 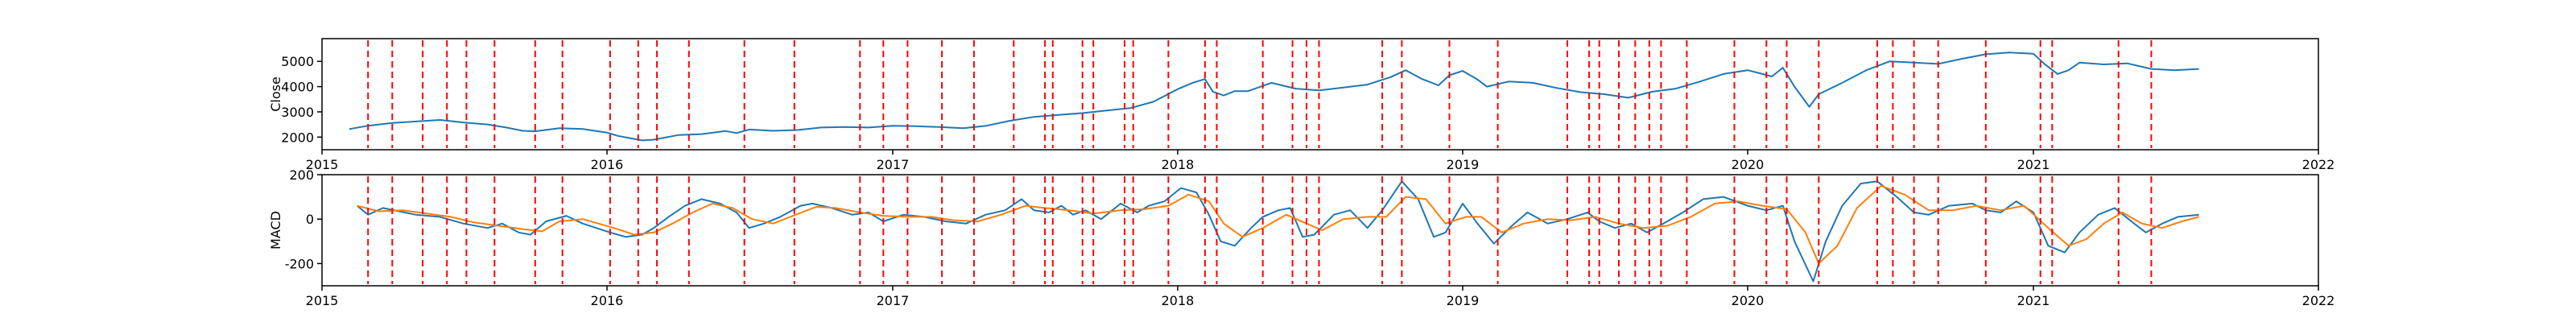 What do you see at coordinates (301, 175) in the screenshot?
I see `macd-y-tick-label-2: 200` at bounding box center [301, 175].